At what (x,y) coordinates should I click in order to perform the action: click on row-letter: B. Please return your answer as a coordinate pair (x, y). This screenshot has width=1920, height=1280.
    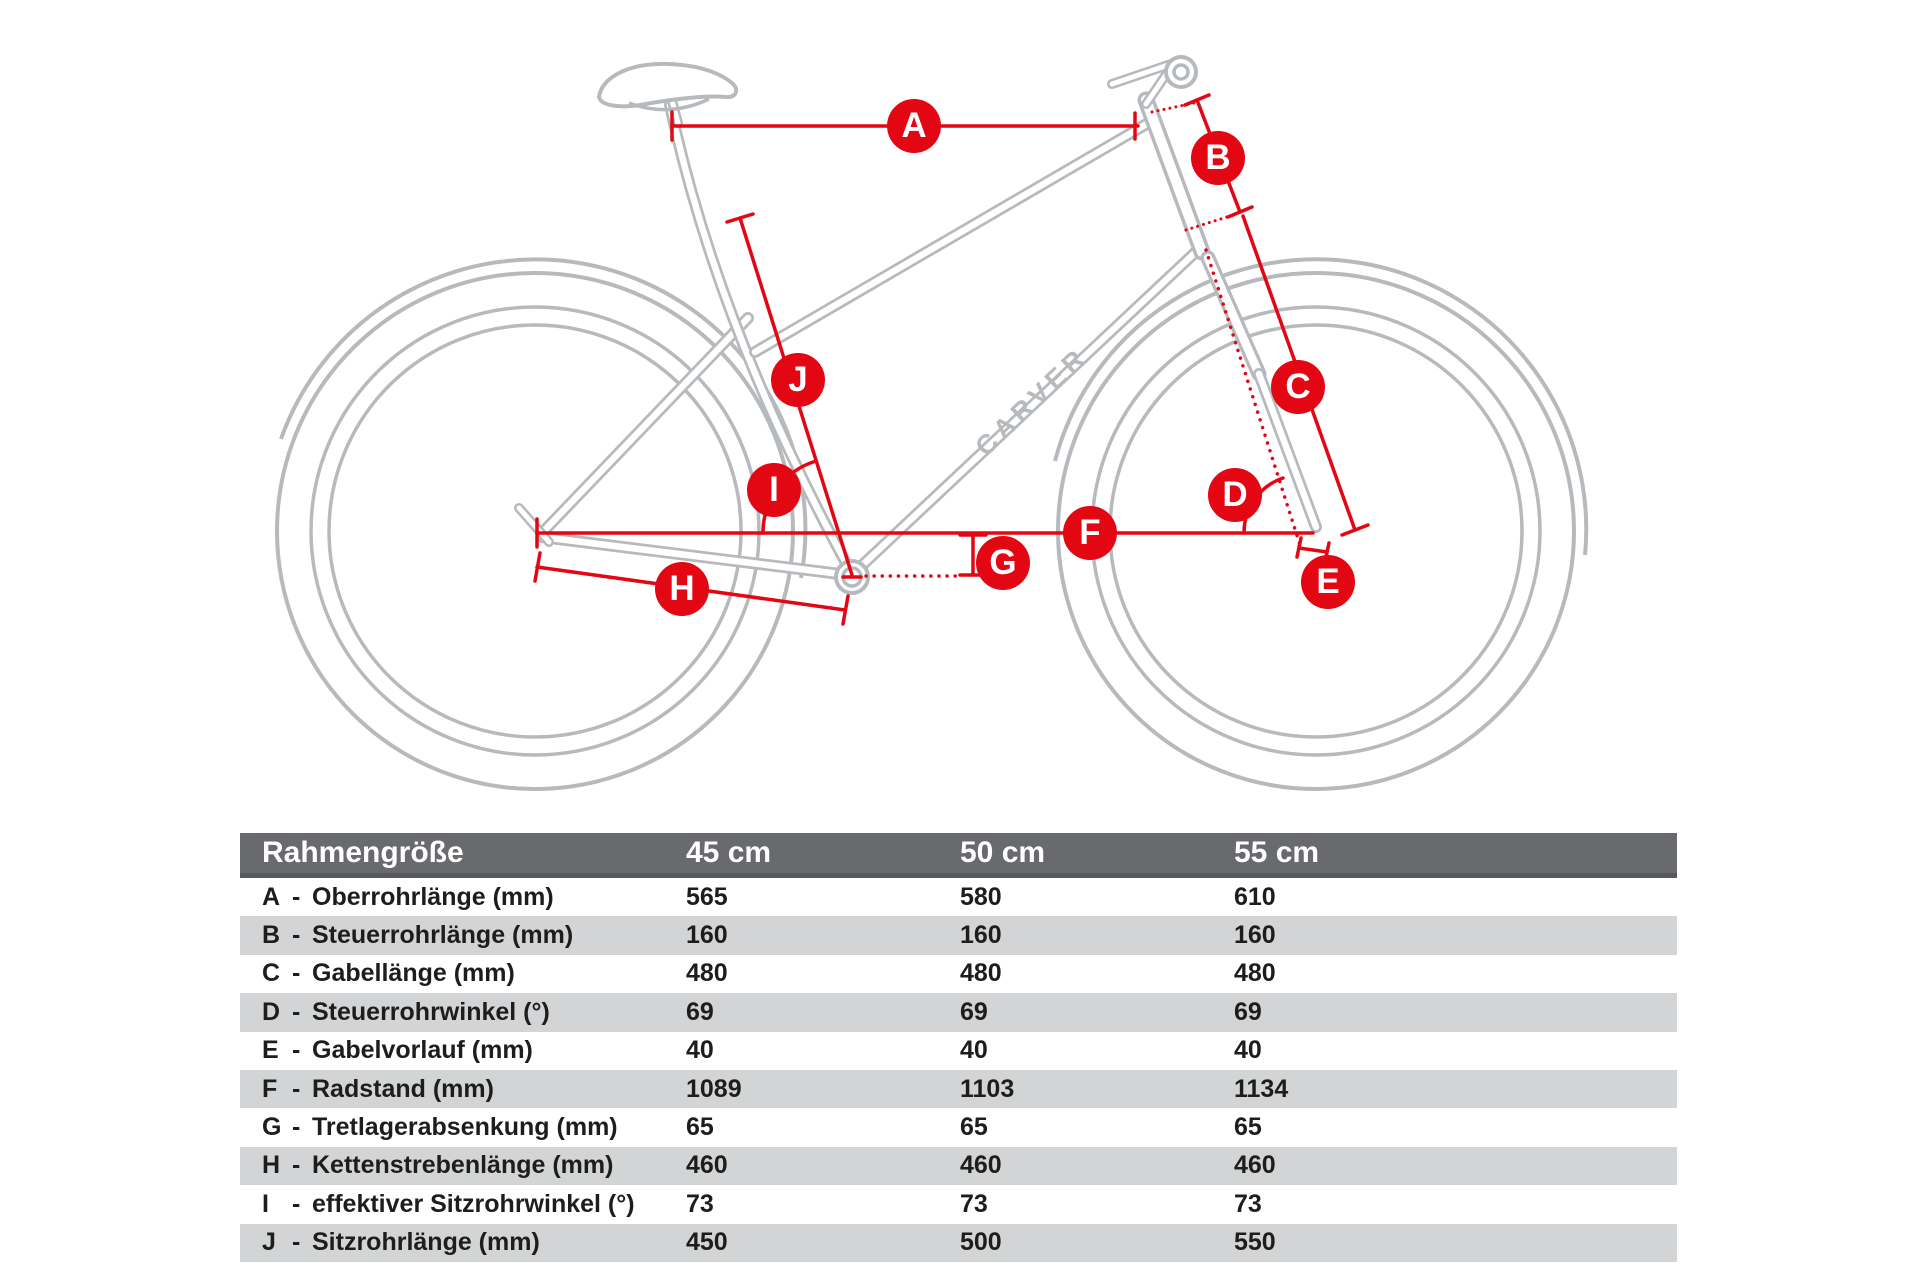
    Looking at the image, I should click on (271, 935).